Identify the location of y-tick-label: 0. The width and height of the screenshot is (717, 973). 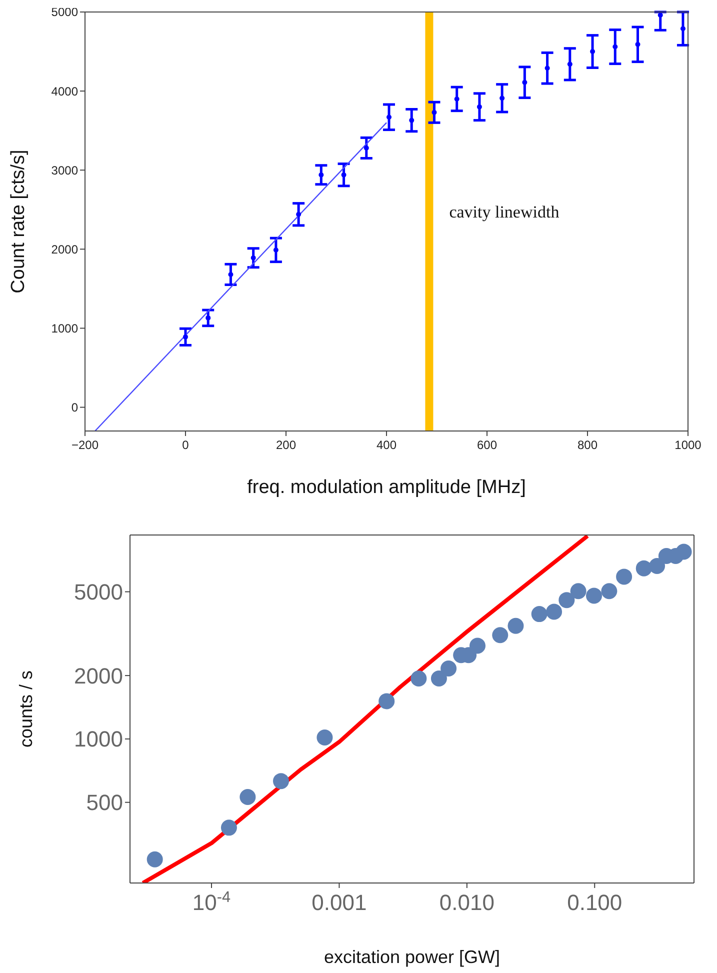
(74, 407).